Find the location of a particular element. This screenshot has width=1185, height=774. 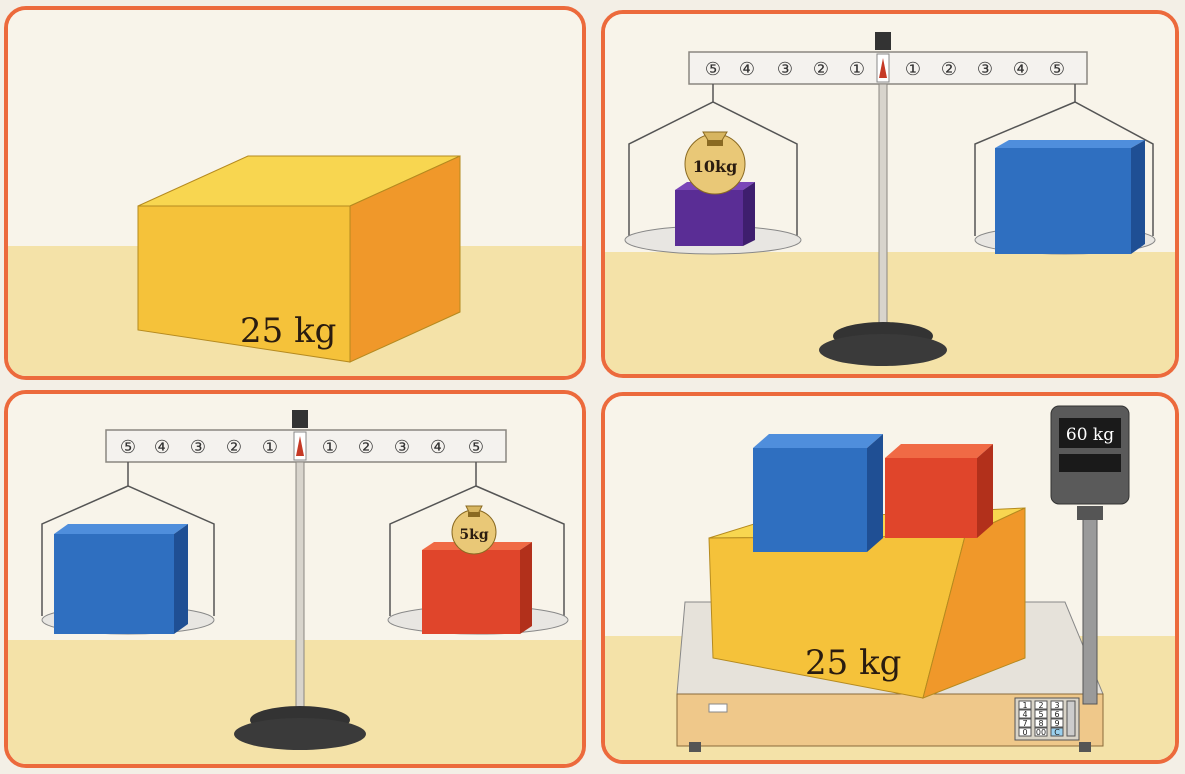

bag-label: 5kg is located at coordinates (473, 535).